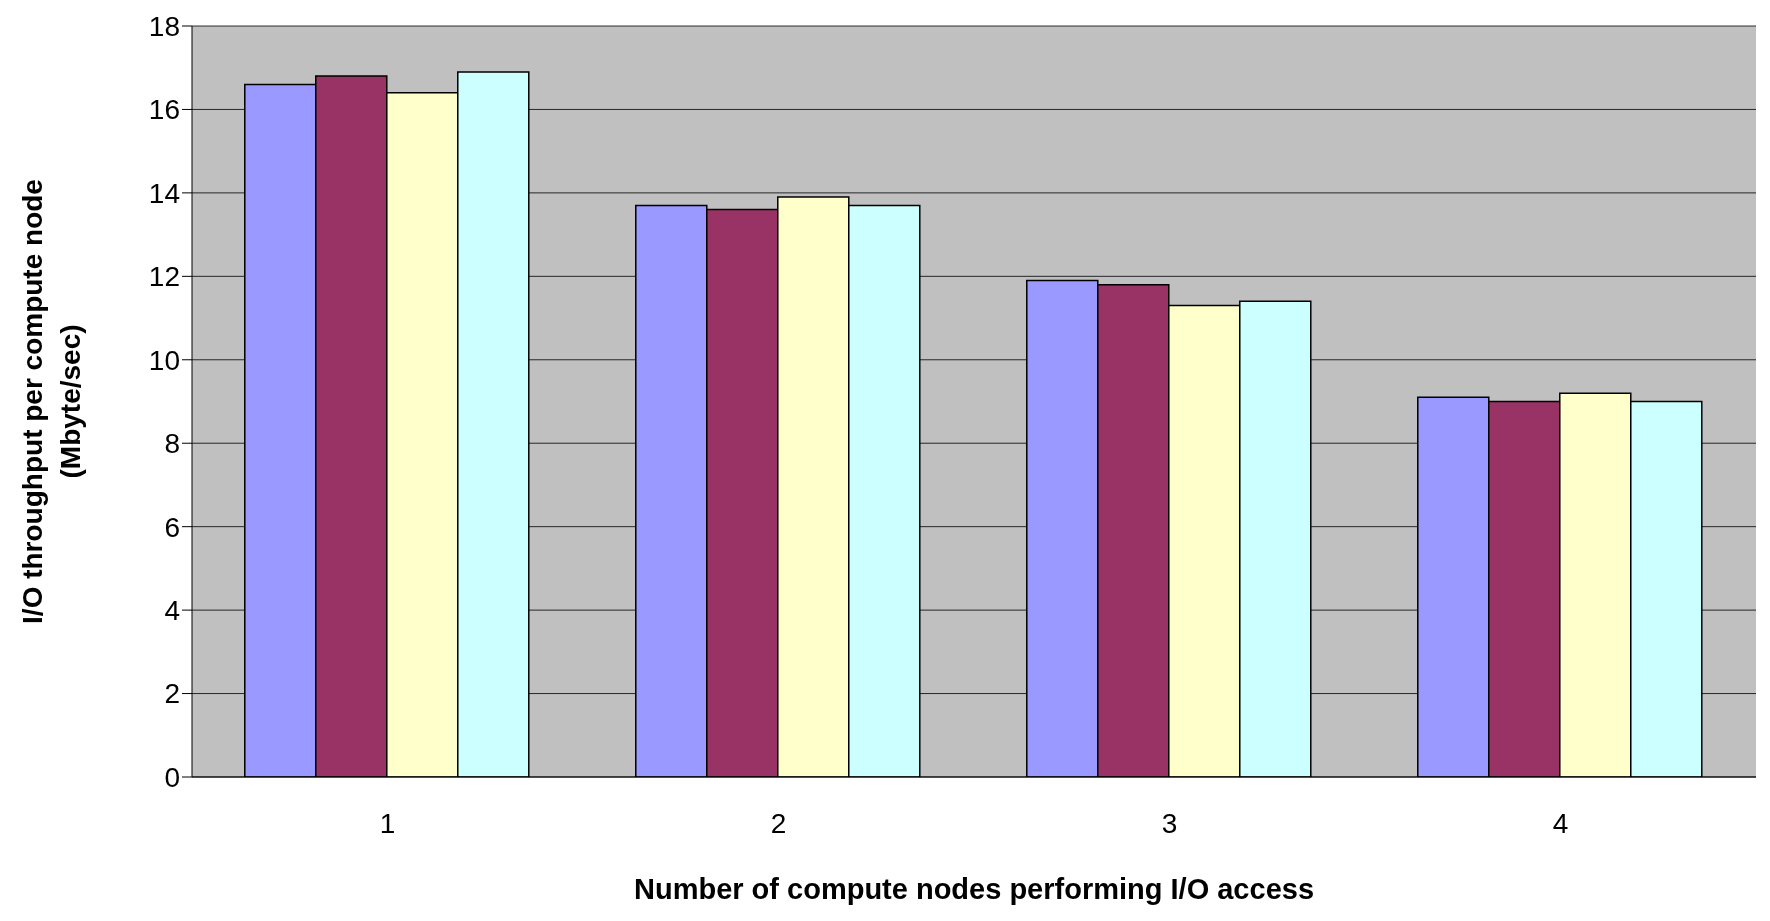 The width and height of the screenshot is (1770, 921). What do you see at coordinates (172, 694) in the screenshot?
I see `y-tick-label: 2` at bounding box center [172, 694].